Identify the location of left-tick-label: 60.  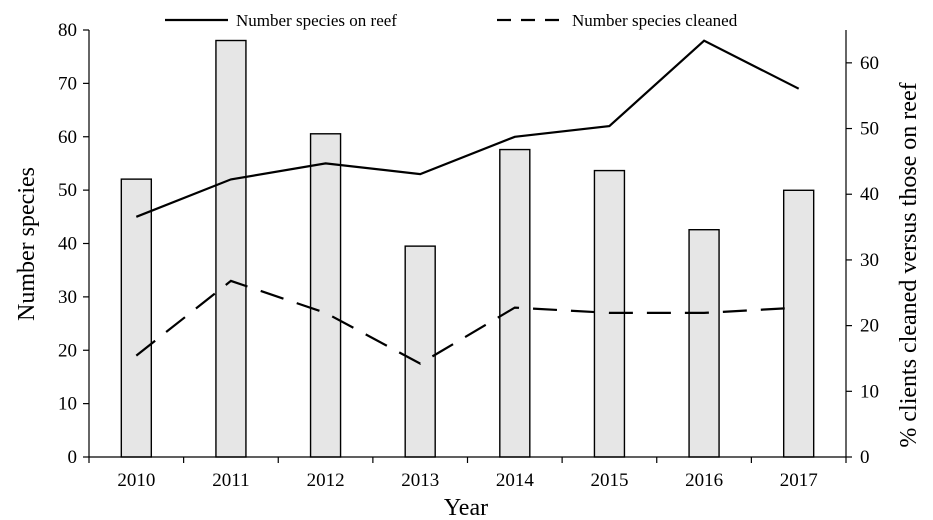
(67, 137).